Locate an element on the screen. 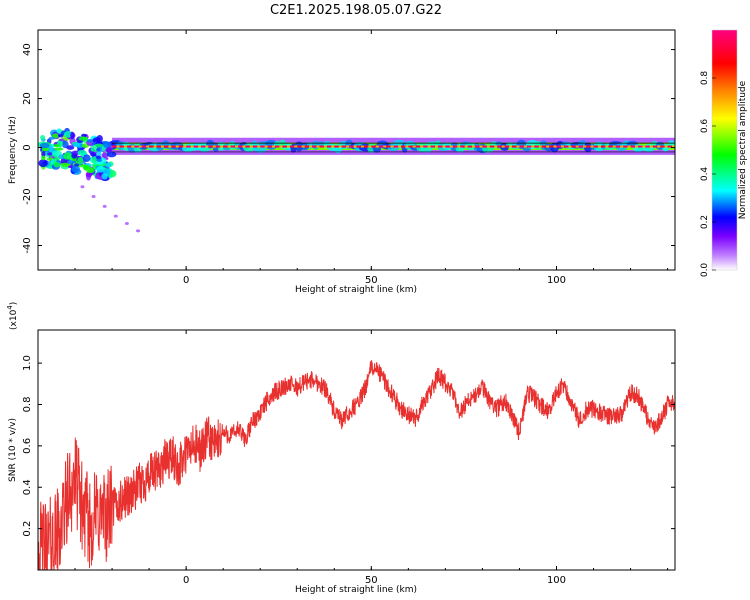 The width and height of the screenshot is (750, 600). snr-y-multiplier-exp: 4 is located at coordinates (10, 307).